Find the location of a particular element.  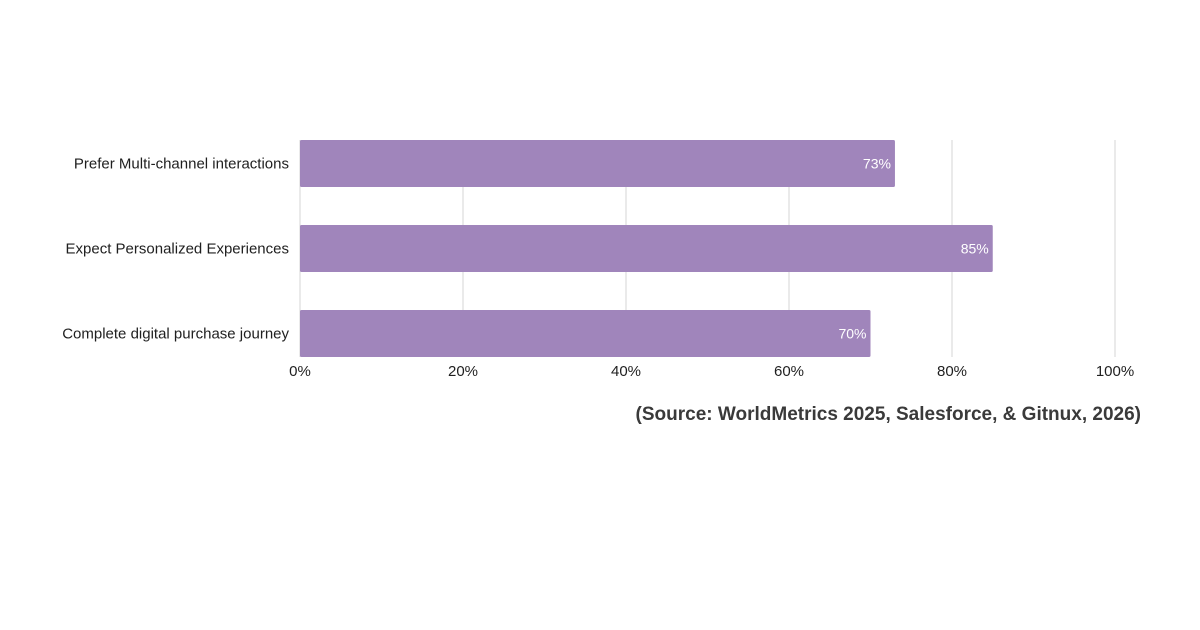

category-label: Prefer Multi-channel interactions is located at coordinates (181, 164).